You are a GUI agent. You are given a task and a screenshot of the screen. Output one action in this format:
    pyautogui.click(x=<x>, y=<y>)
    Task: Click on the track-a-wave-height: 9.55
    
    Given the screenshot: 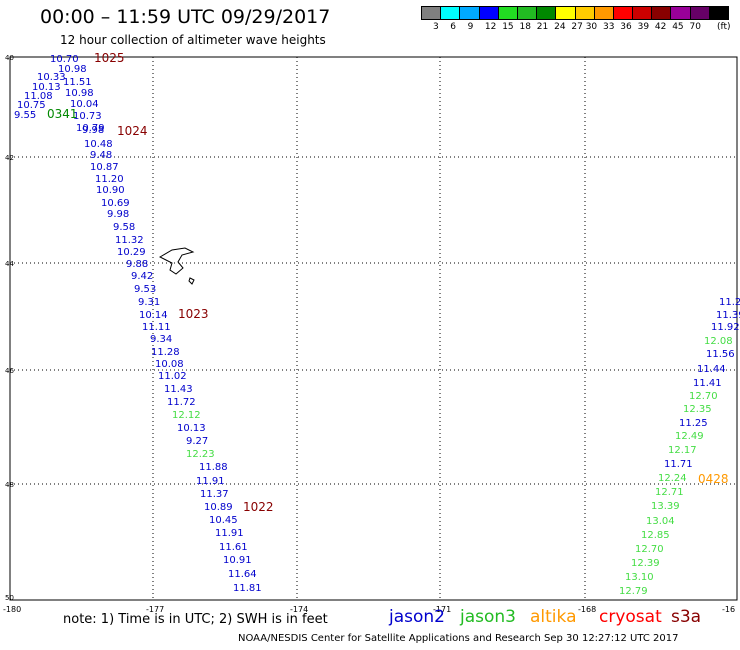 What is the action you would take?
    pyautogui.click(x=25, y=115)
    